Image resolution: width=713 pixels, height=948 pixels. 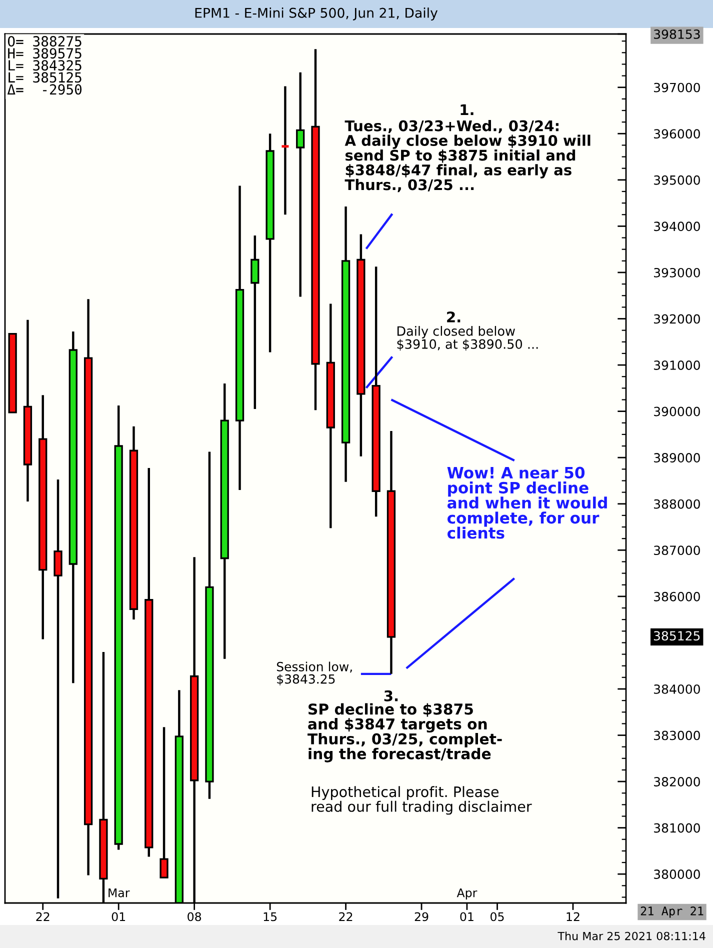 What do you see at coordinates (632, 936) in the screenshot?
I see `text: Thu Mar 25 2021 08:11:14` at bounding box center [632, 936].